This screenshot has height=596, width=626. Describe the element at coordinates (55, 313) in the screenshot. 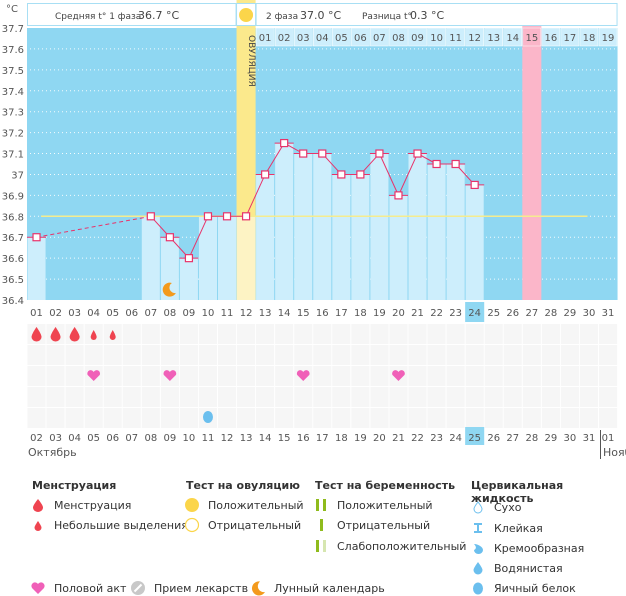

I see `x-tick-label: 02` at that location.